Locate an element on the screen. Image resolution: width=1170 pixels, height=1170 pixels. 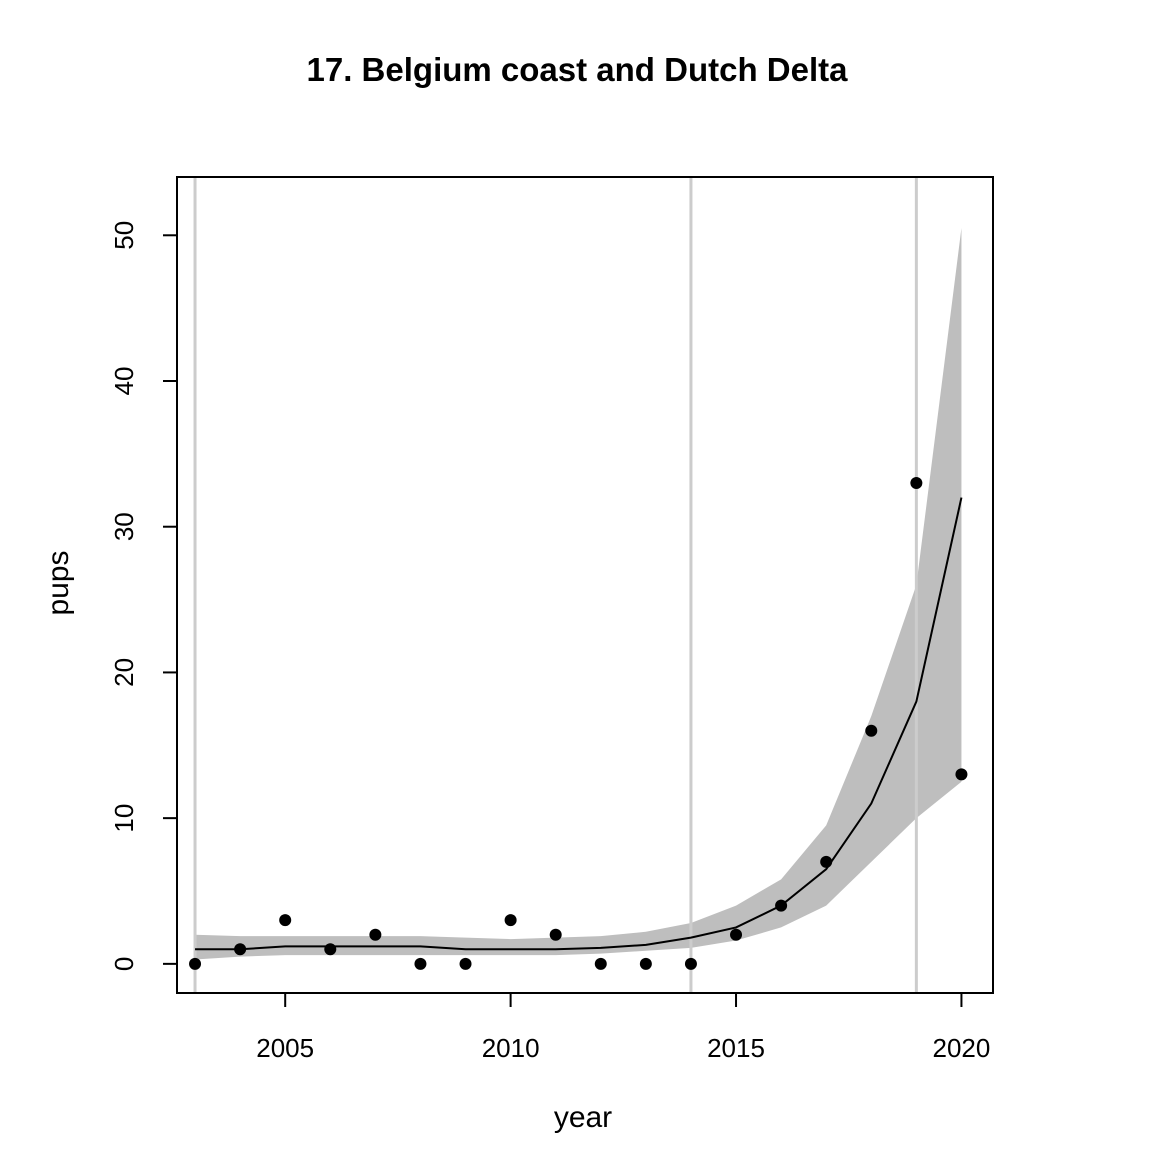
y-axis-title: pups is located at coordinates (58, 582).